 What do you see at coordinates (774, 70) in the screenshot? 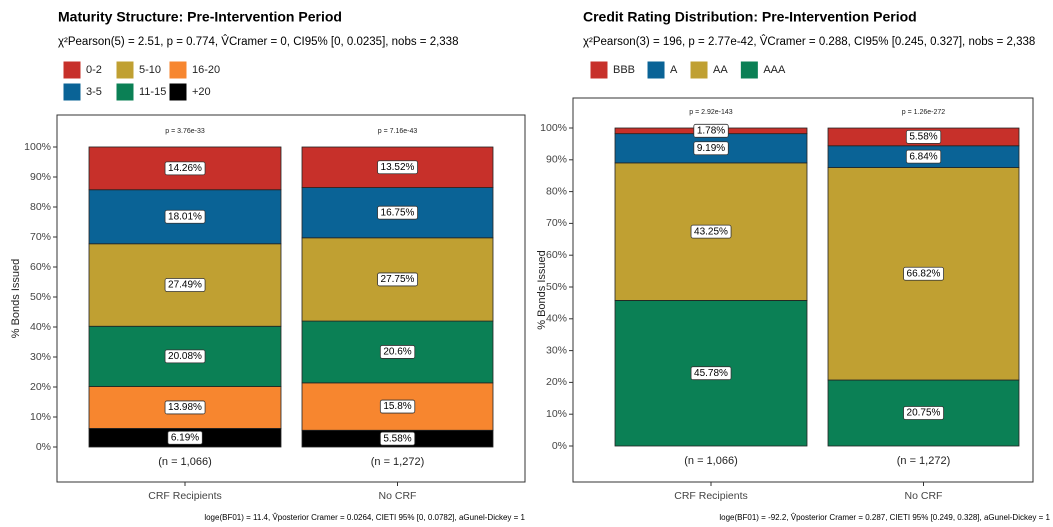
I see `legend-label: AAA` at bounding box center [774, 70].